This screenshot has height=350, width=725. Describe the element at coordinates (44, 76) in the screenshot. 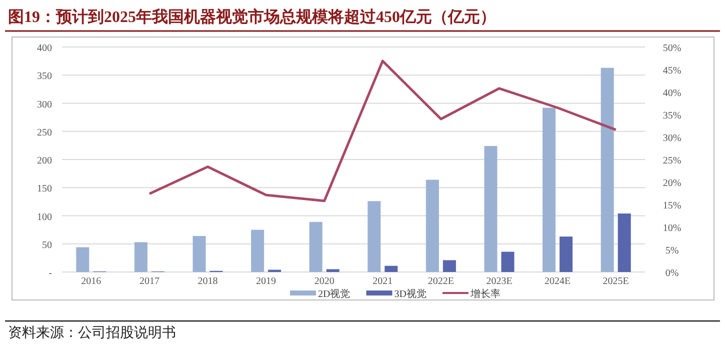

I see `y-tick-label: 350` at that location.